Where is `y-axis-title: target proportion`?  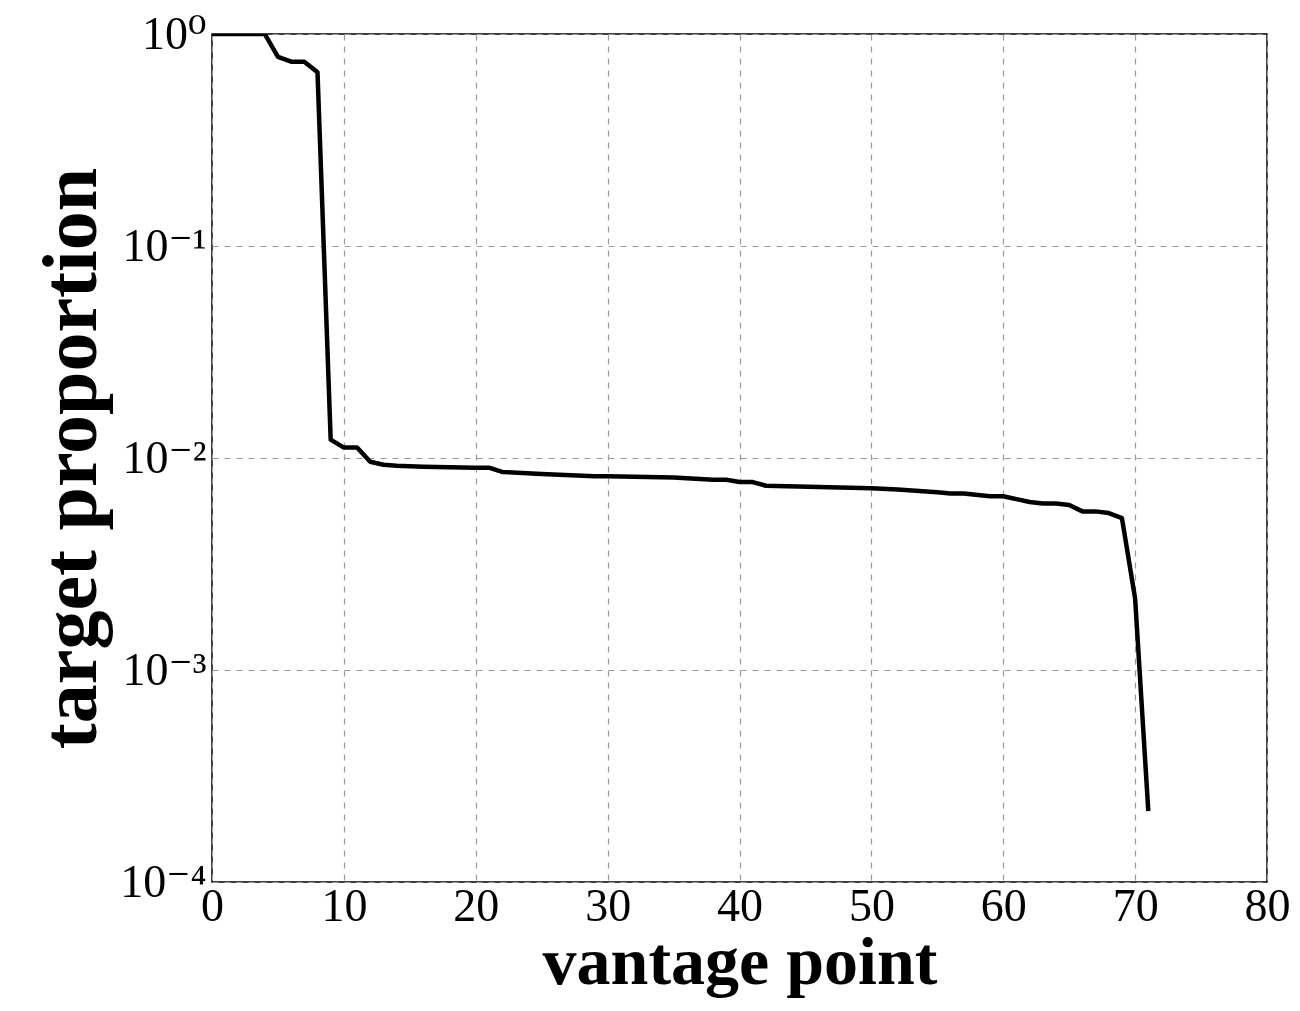
y-axis-title: target proportion is located at coordinates (70, 458).